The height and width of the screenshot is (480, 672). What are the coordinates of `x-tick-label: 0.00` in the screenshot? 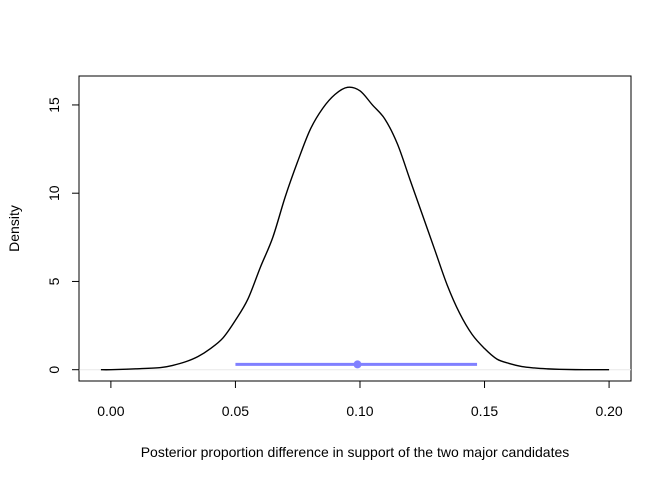 It's located at (110, 411).